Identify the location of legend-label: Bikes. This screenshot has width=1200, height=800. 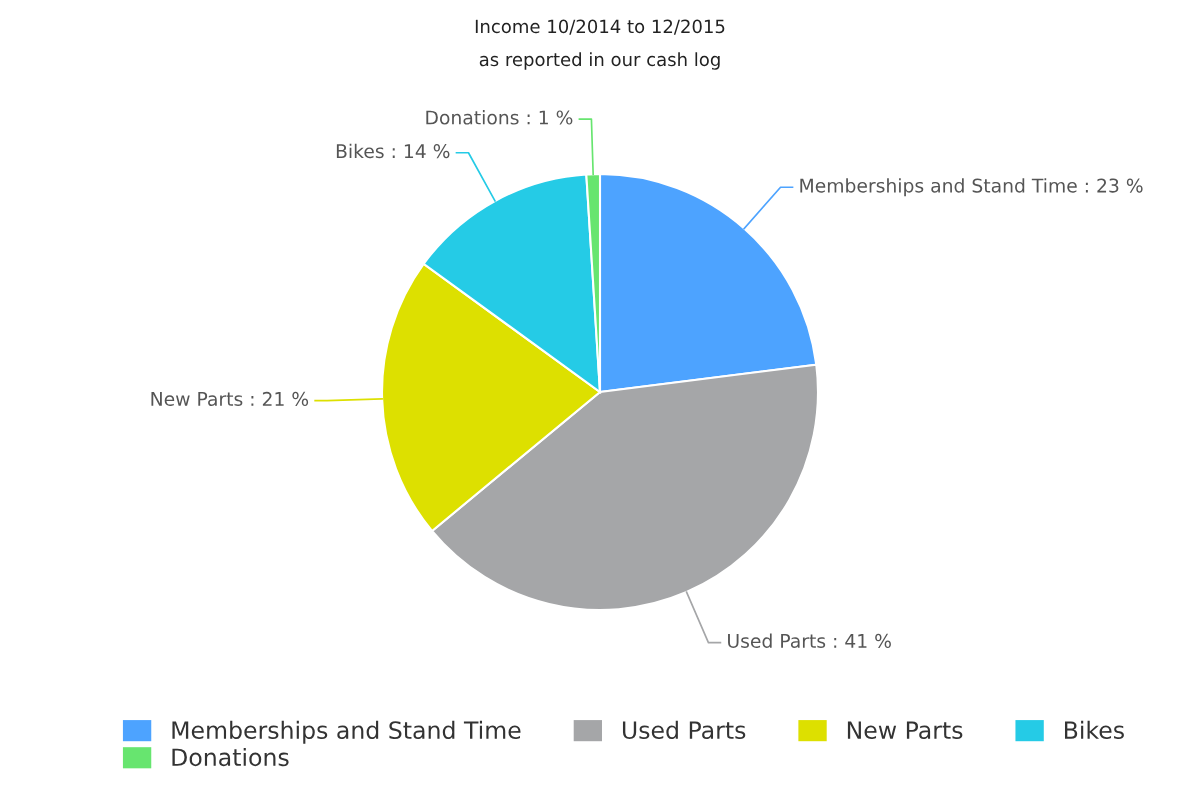
(1094, 730).